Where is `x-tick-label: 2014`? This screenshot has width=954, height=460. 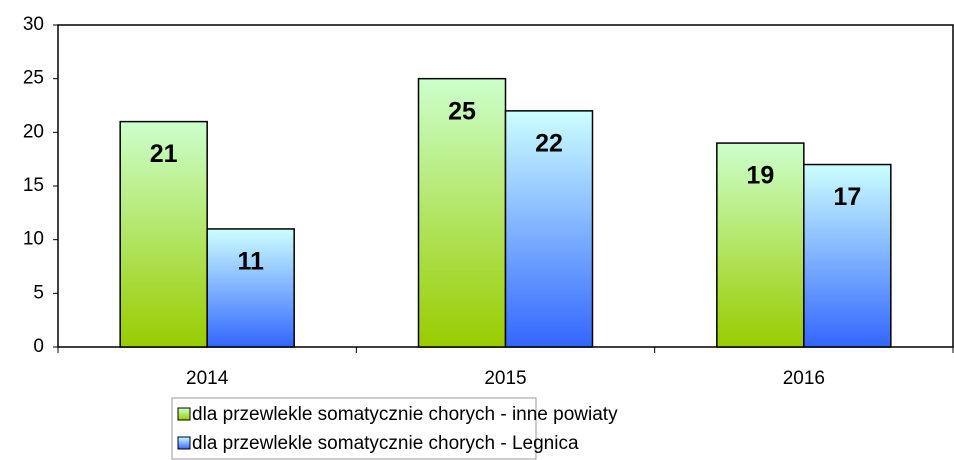 x-tick-label: 2014 is located at coordinates (207, 378).